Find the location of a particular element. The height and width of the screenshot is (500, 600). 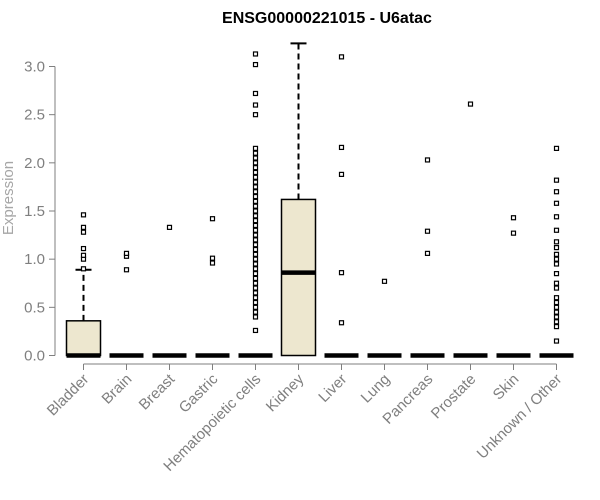

x-tick-label: Brain is located at coordinates (117, 389).